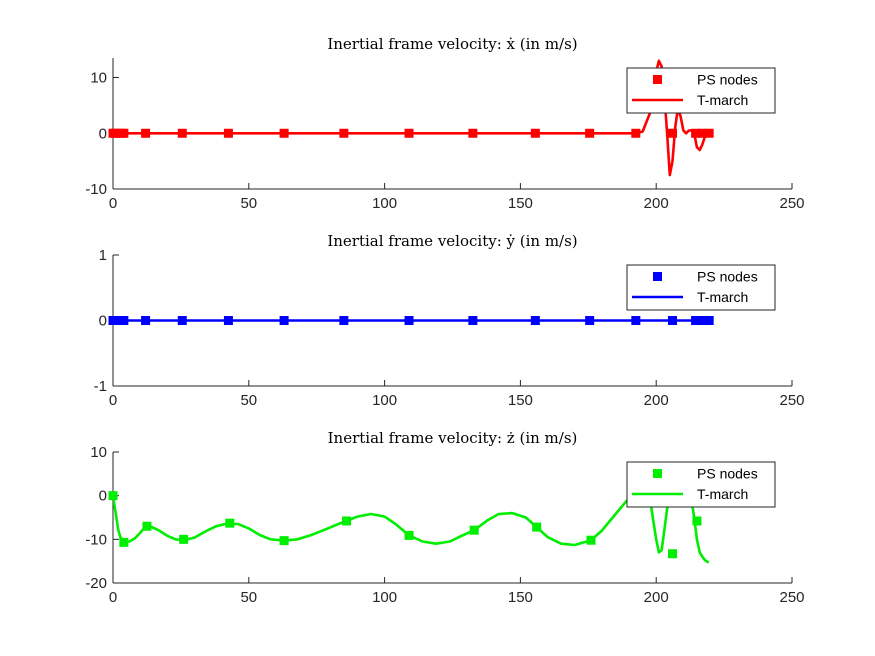 The height and width of the screenshot is (656, 875). Describe the element at coordinates (452, 44) in the screenshot. I see `subplot-title: Inertial frame velocity: ẋ (in m/s)` at that location.